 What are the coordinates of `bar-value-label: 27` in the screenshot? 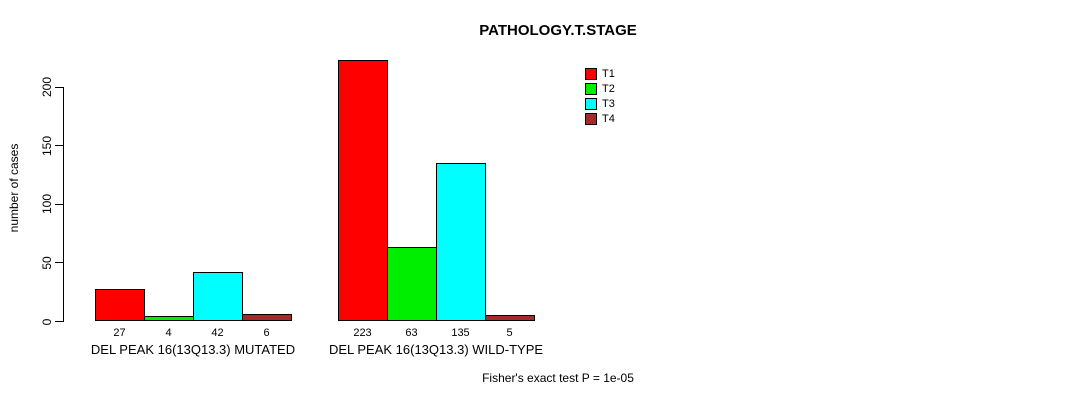 It's located at (119, 333).